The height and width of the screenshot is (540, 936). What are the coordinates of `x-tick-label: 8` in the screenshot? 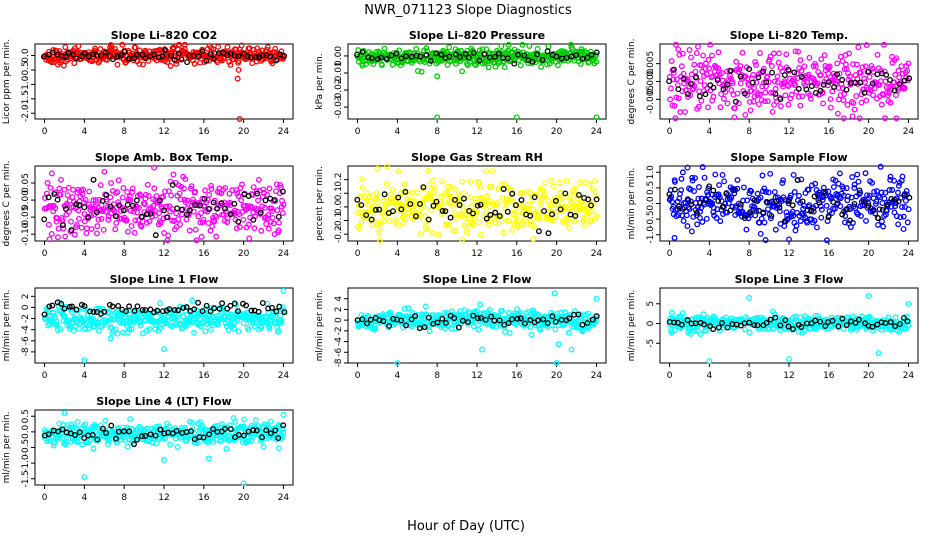 It's located at (749, 132).